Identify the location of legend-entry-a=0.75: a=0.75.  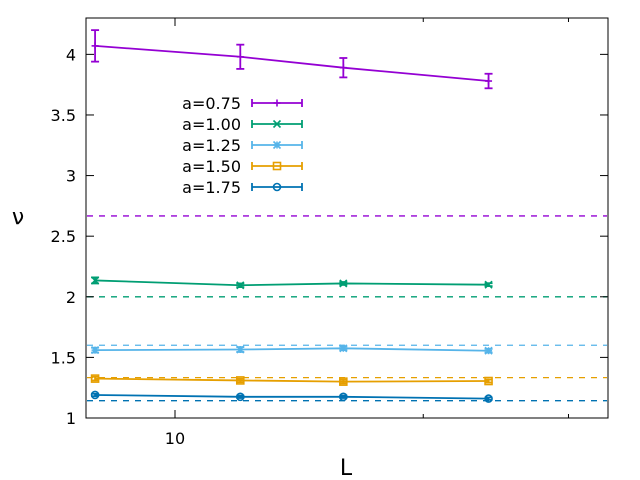
(242, 103).